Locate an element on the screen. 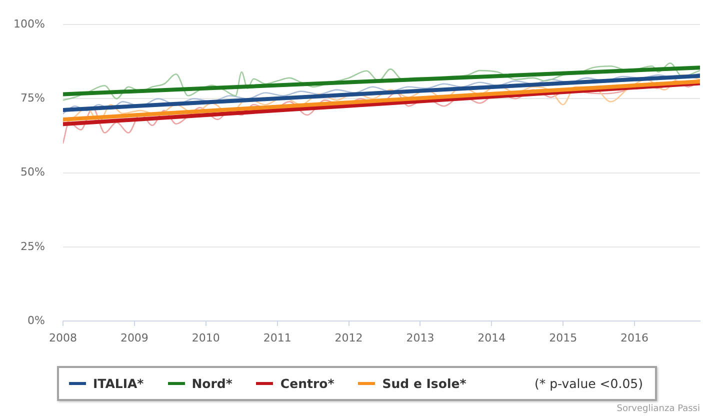  x-tick-label: 2016 is located at coordinates (634, 337).